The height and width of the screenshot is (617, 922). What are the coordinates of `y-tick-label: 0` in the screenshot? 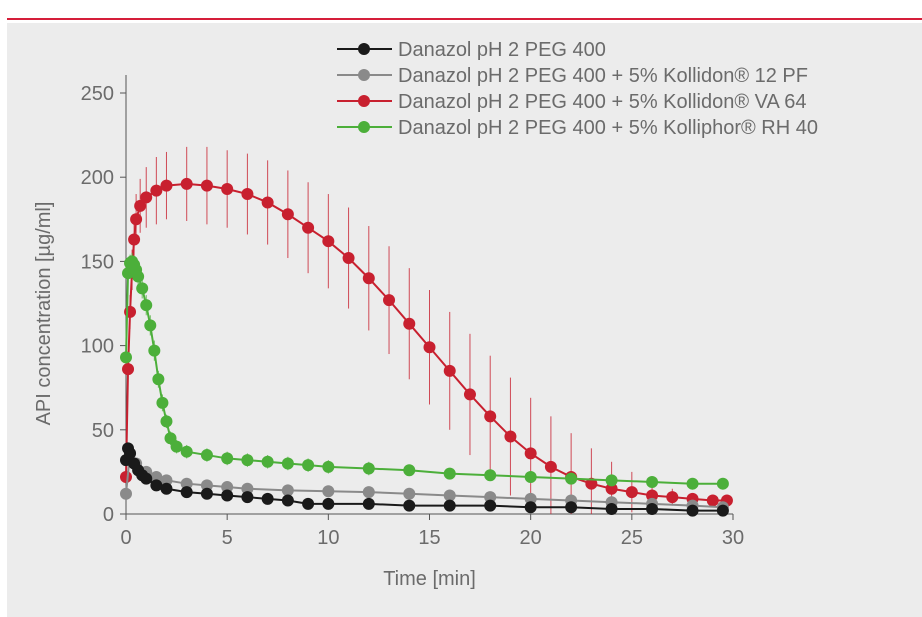 It's located at (108, 515).